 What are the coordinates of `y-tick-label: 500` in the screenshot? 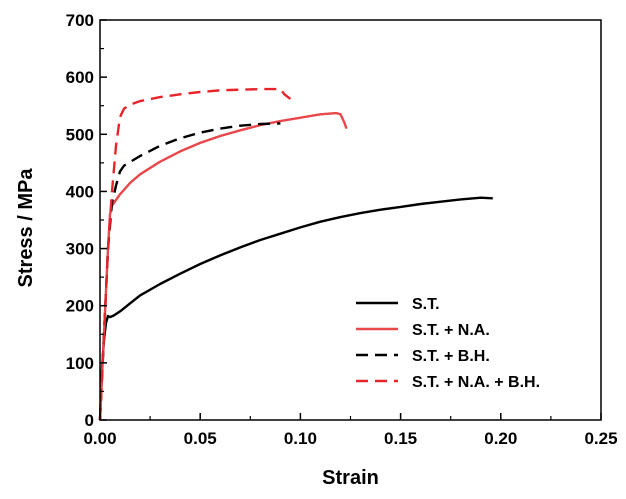 It's located at (80, 134).